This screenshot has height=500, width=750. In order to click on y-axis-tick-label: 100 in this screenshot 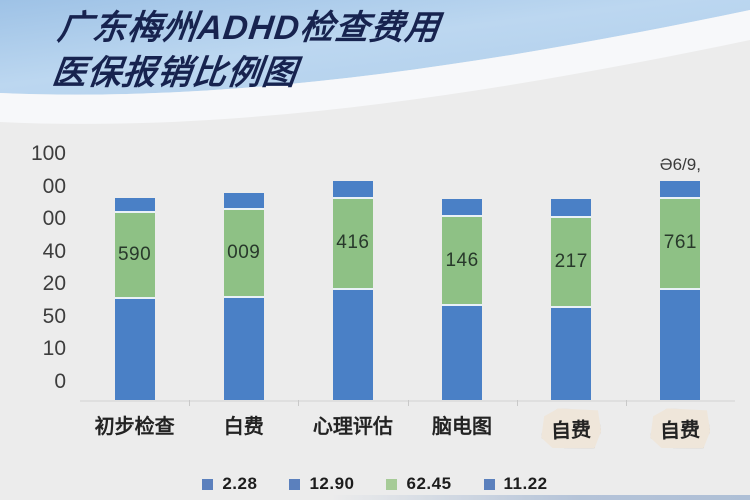, I will do `click(48, 153)`.